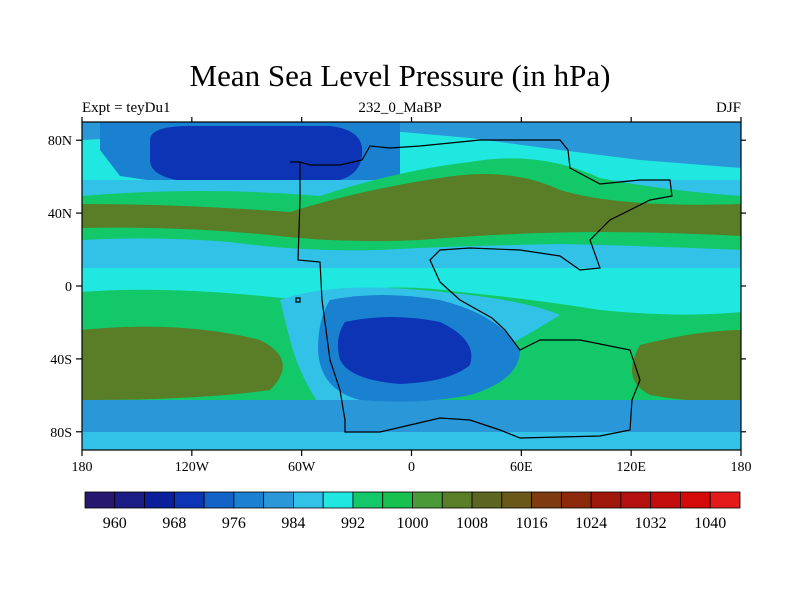 This screenshot has height=600, width=800. Describe the element at coordinates (728, 108) in the screenshot. I see `season-label: DJF` at that location.